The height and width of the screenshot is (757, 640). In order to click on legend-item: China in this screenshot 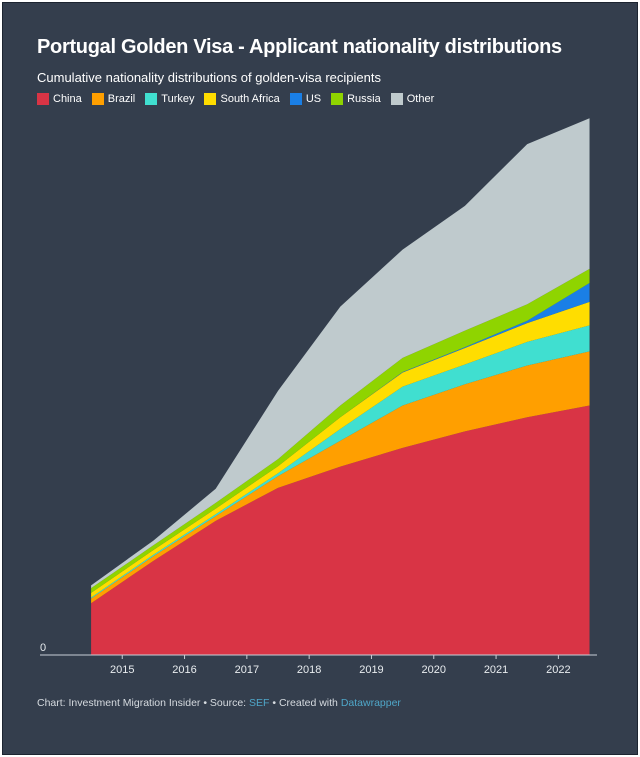, I will do `click(59, 99)`.